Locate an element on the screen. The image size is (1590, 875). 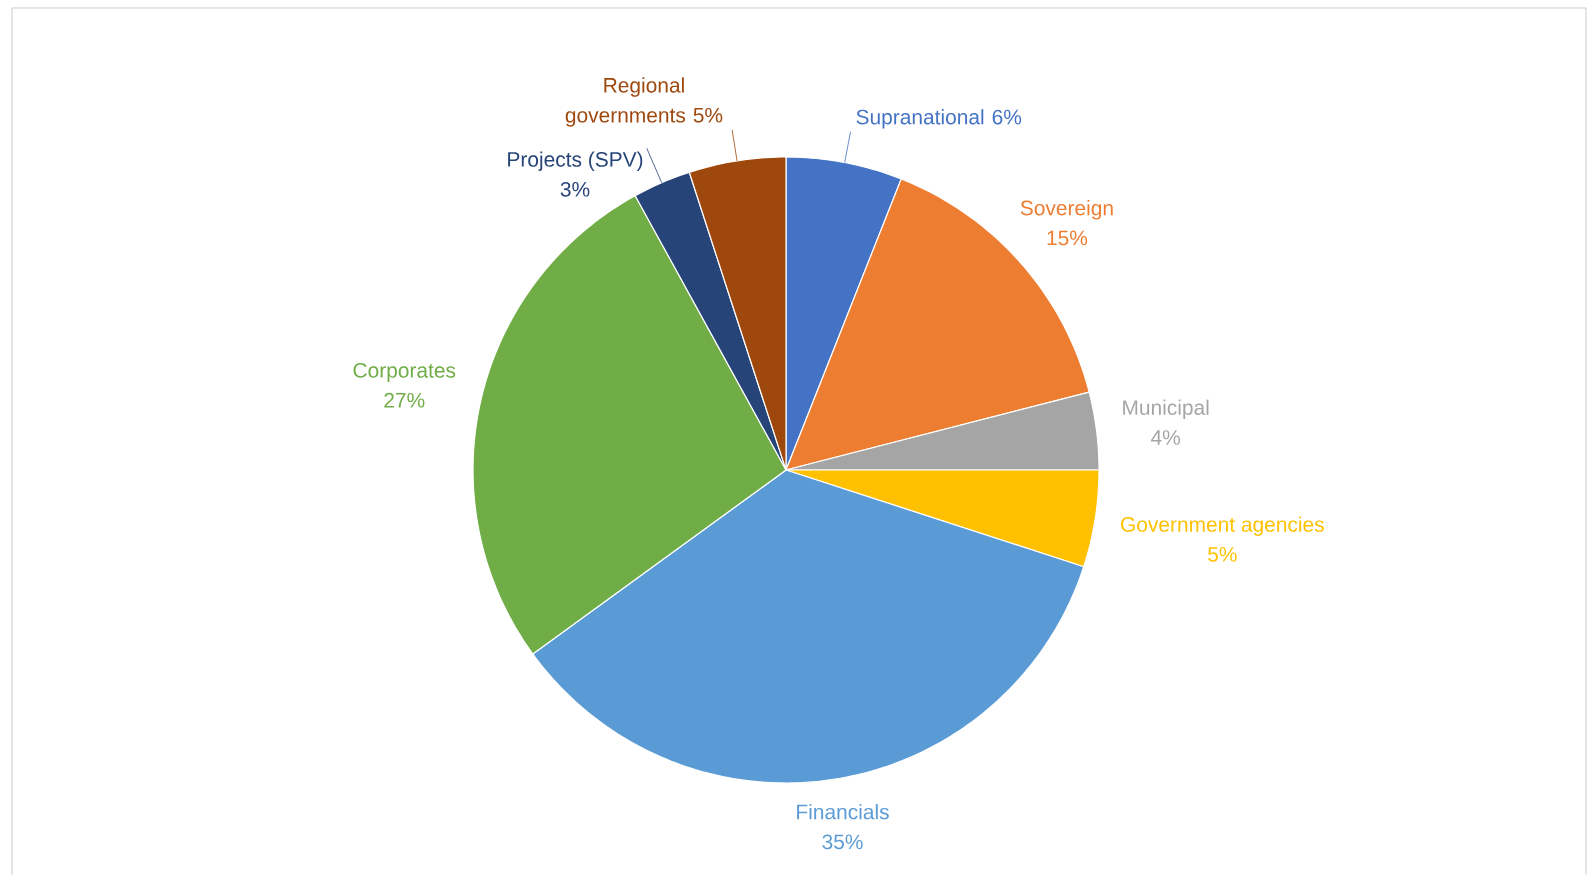
slice-label: Projects (SPV) is located at coordinates (575, 161).